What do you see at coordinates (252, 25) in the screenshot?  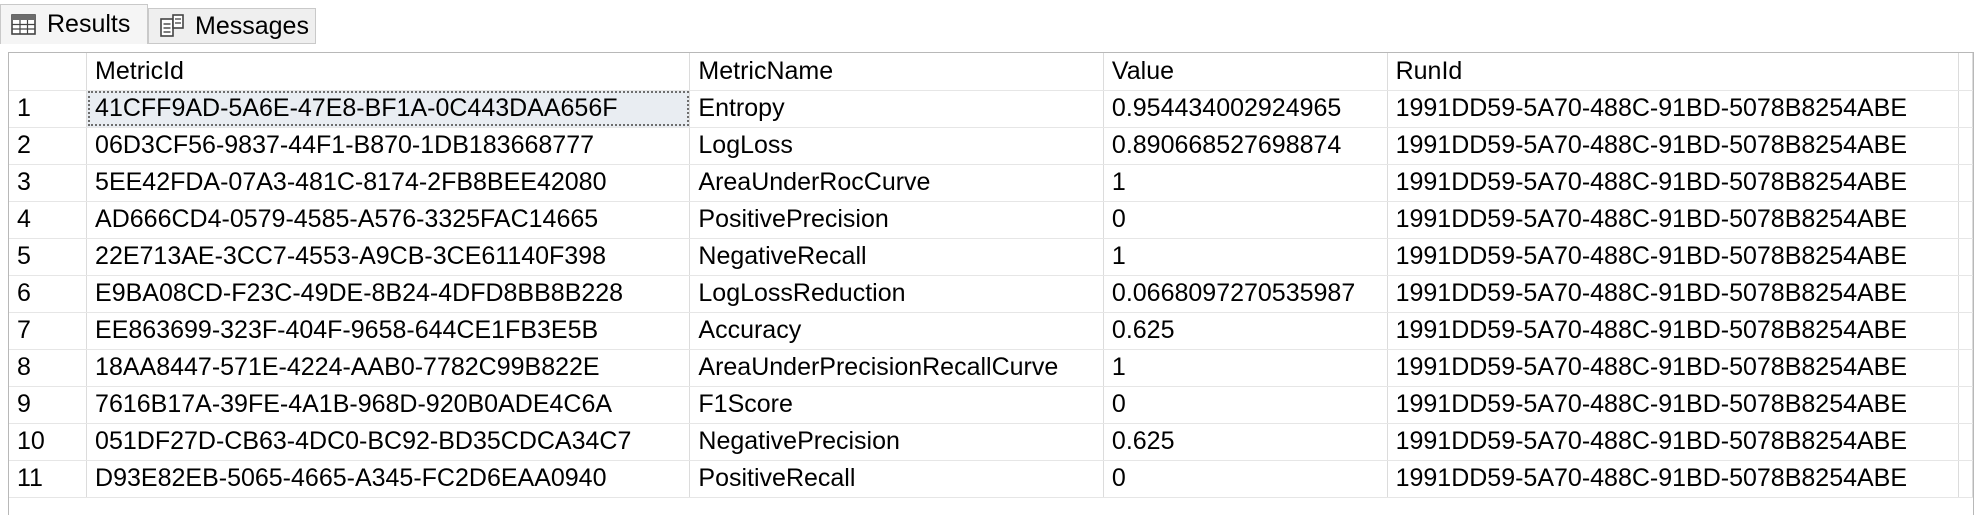 I see `tab-messages-label: Messages` at bounding box center [252, 25].